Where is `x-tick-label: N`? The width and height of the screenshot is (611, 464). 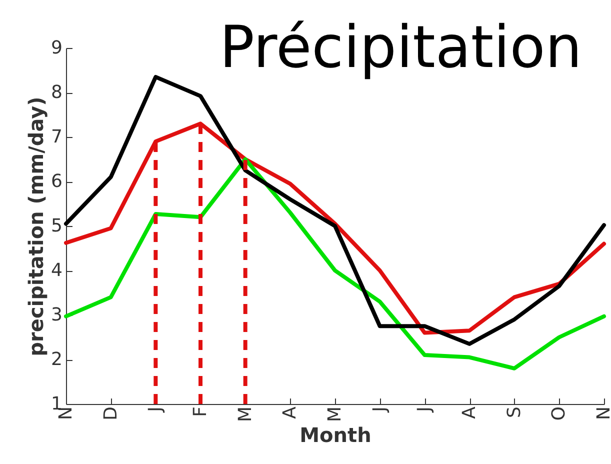
x-tick-label: N is located at coordinates (602, 413).